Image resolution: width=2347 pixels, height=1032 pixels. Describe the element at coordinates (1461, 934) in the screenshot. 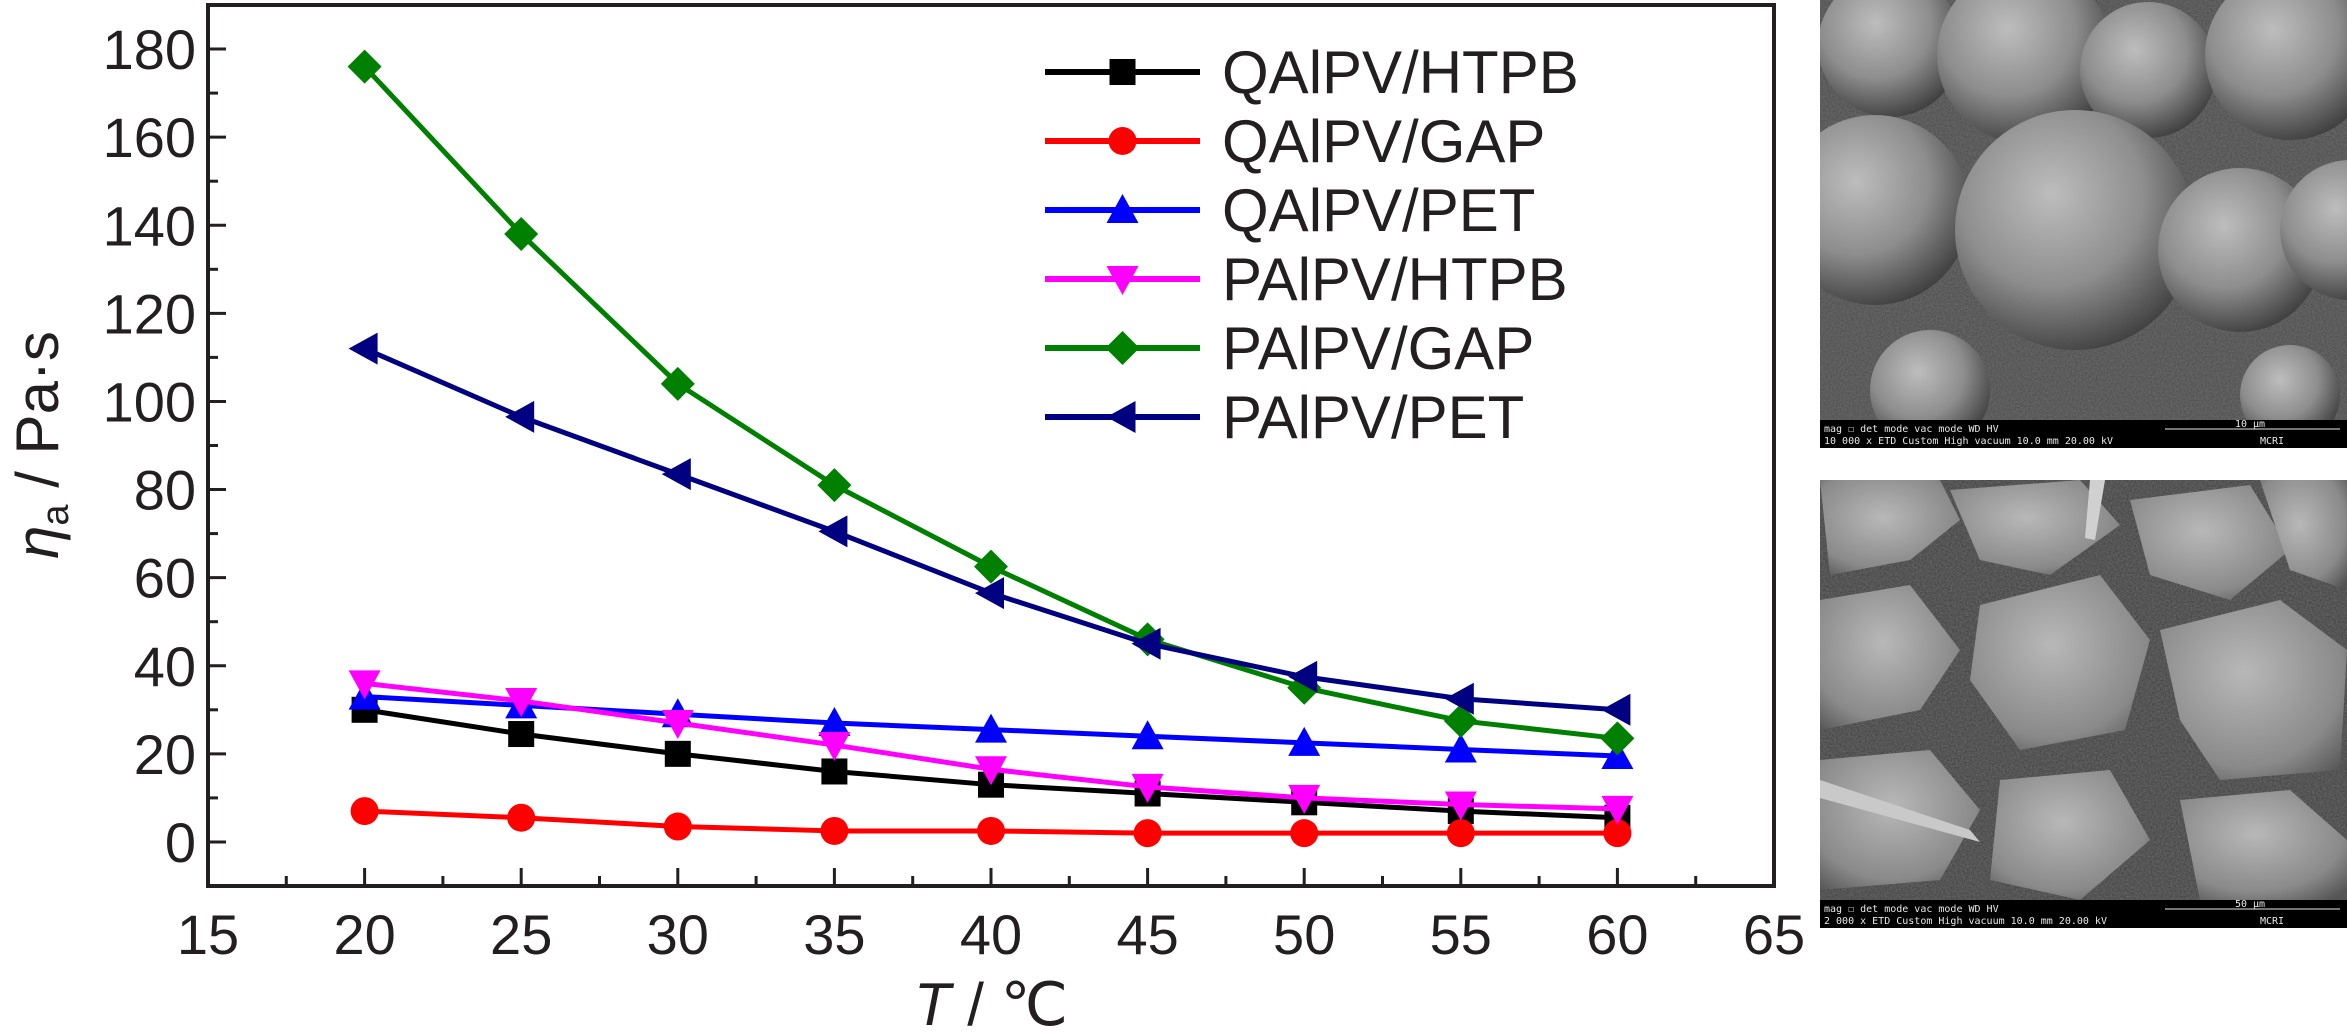

I see `x-tick-label: 55` at that location.